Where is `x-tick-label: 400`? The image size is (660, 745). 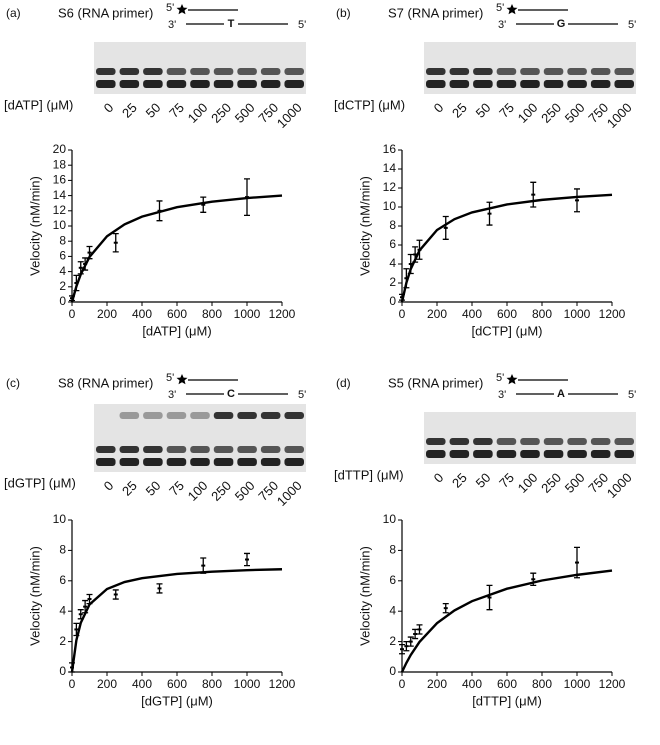 x-tick-label: 400 is located at coordinates (472, 684).